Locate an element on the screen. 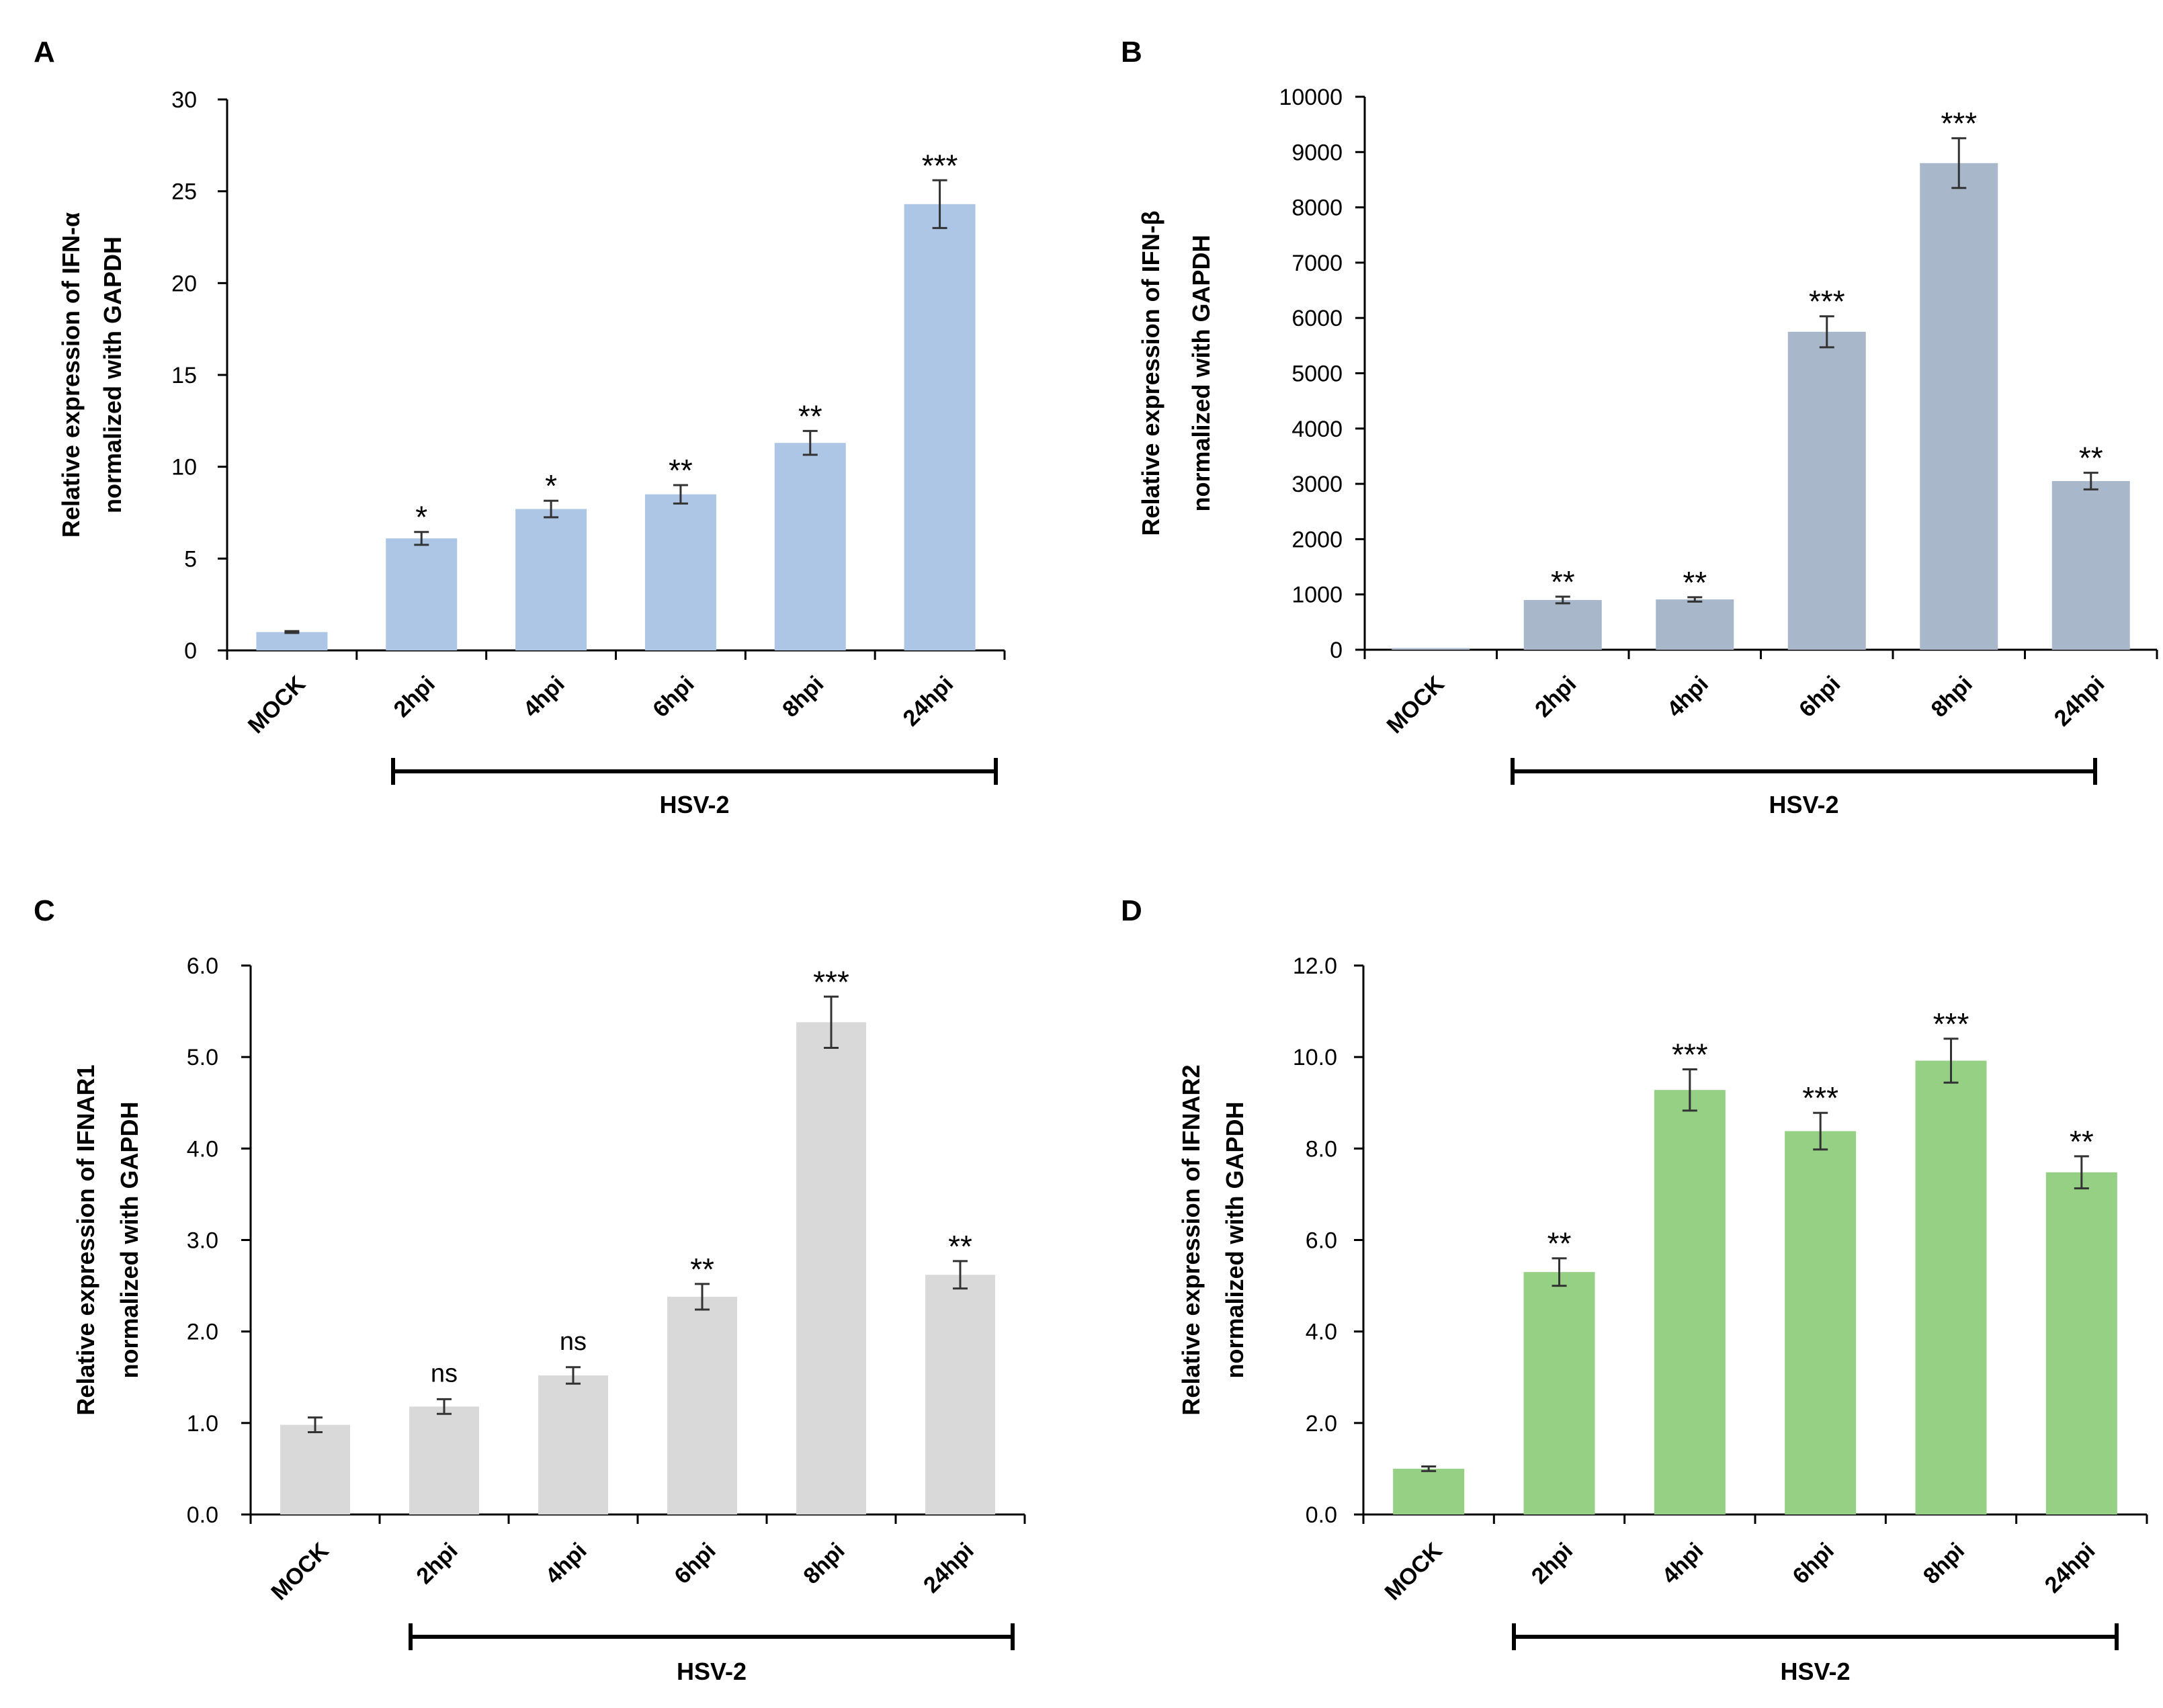 This screenshot has height=1708, width=2163. y-tick-label: 10000 is located at coordinates (1311, 97).